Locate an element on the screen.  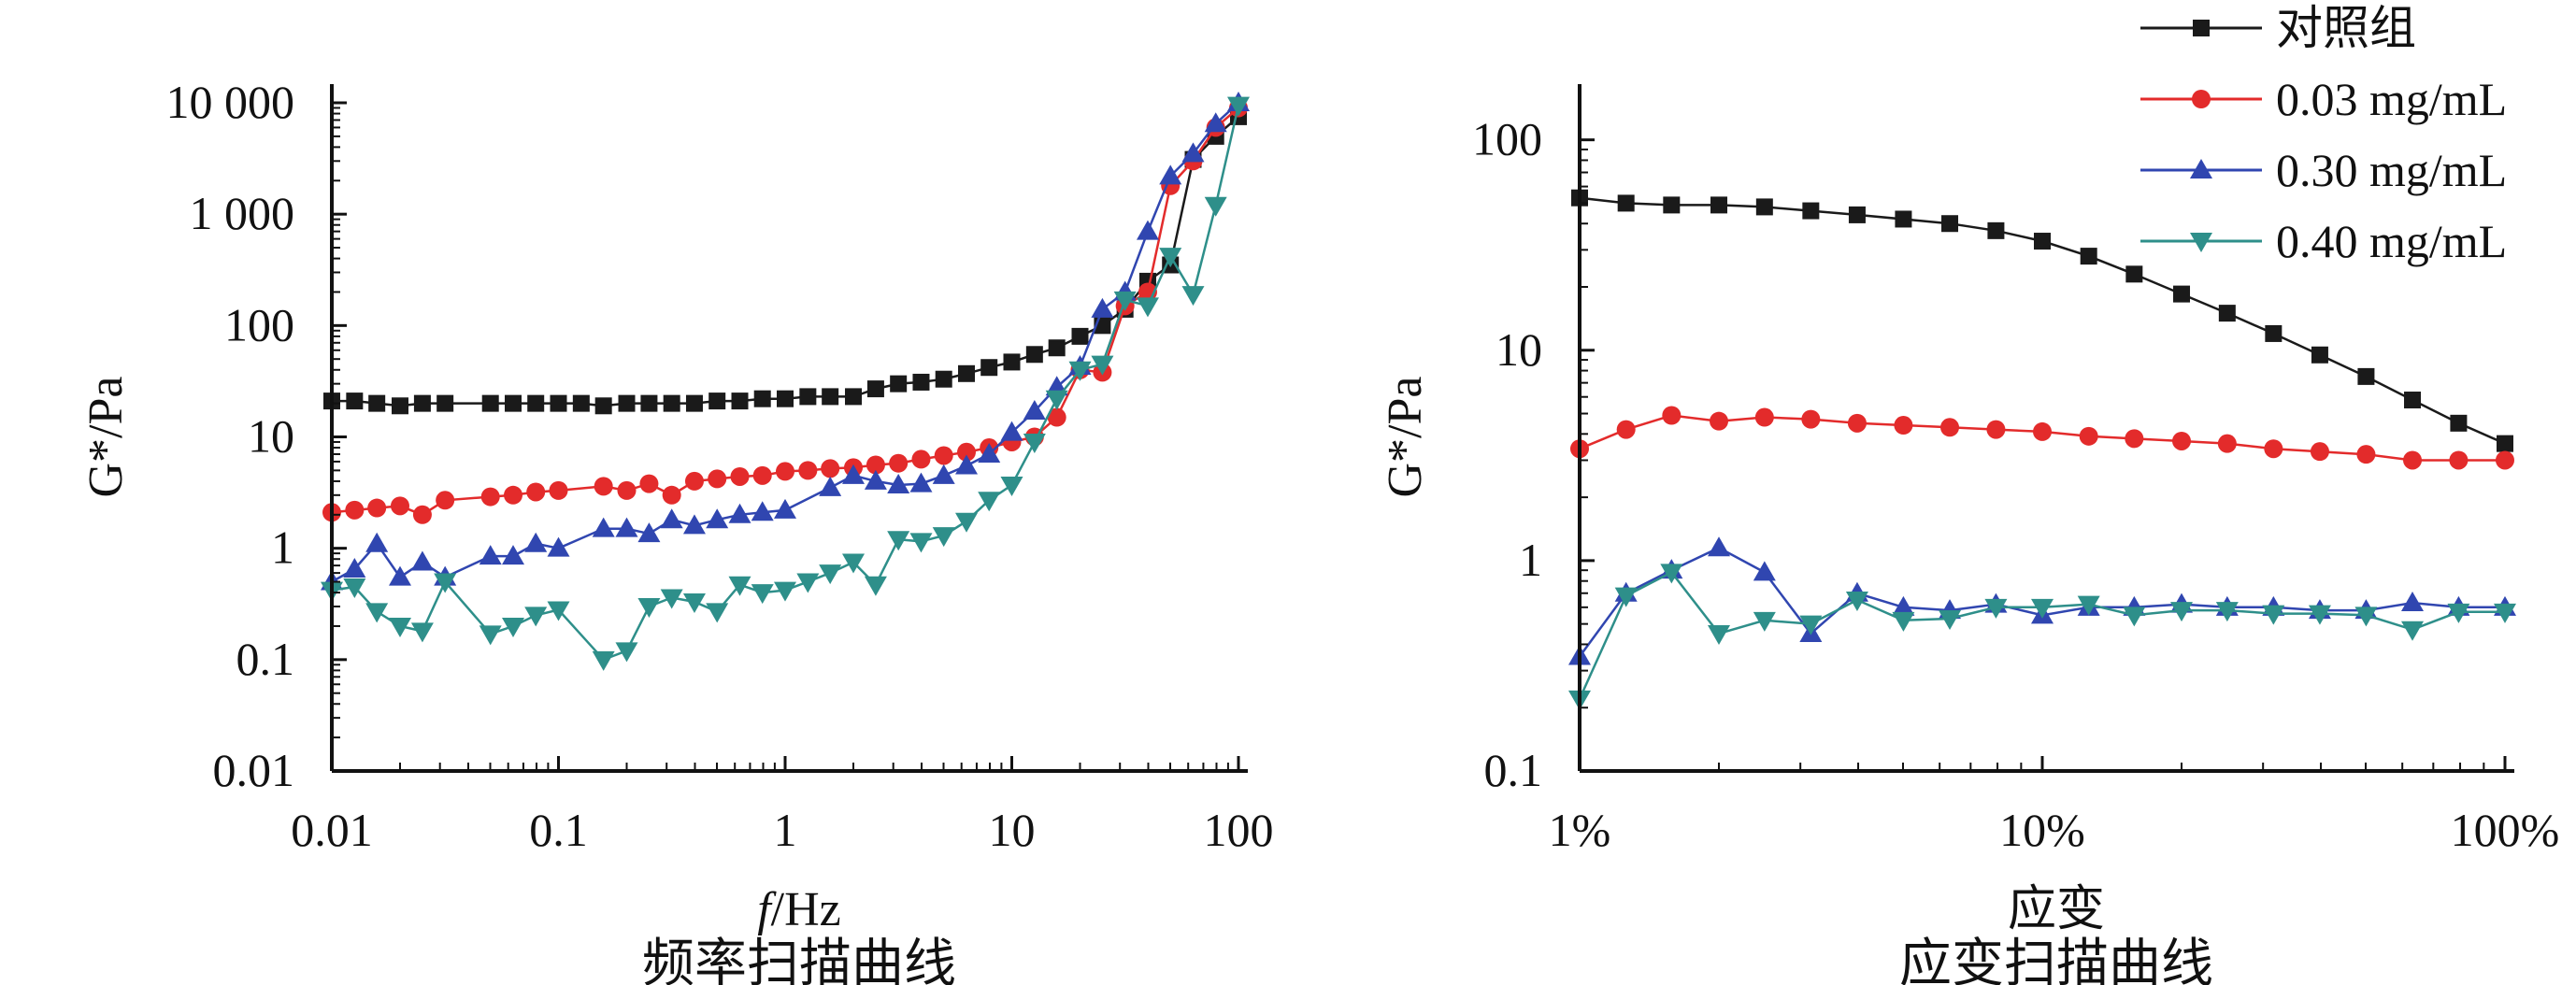
legend-item-2: 0.30 mg/mL is located at coordinates (2323, 170).